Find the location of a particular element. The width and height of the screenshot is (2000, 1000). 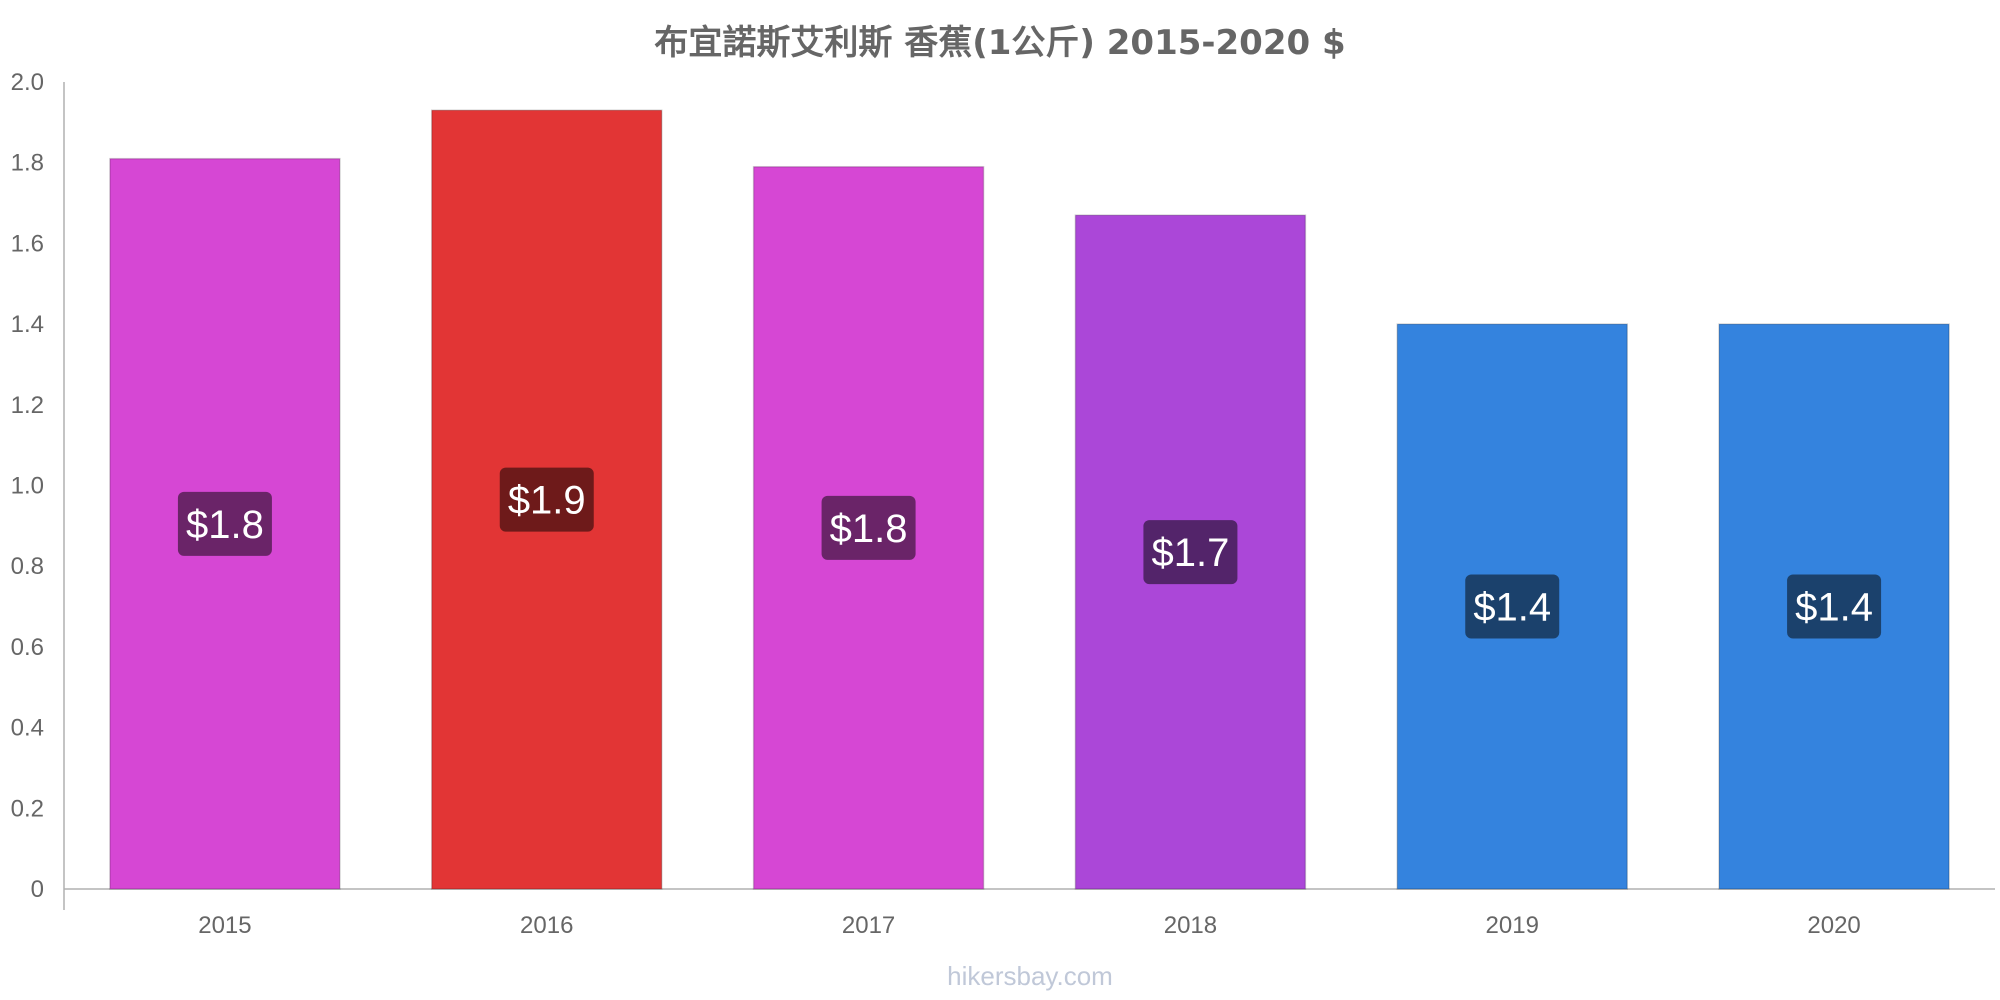

x-tick-label: 2015 is located at coordinates (224, 925).